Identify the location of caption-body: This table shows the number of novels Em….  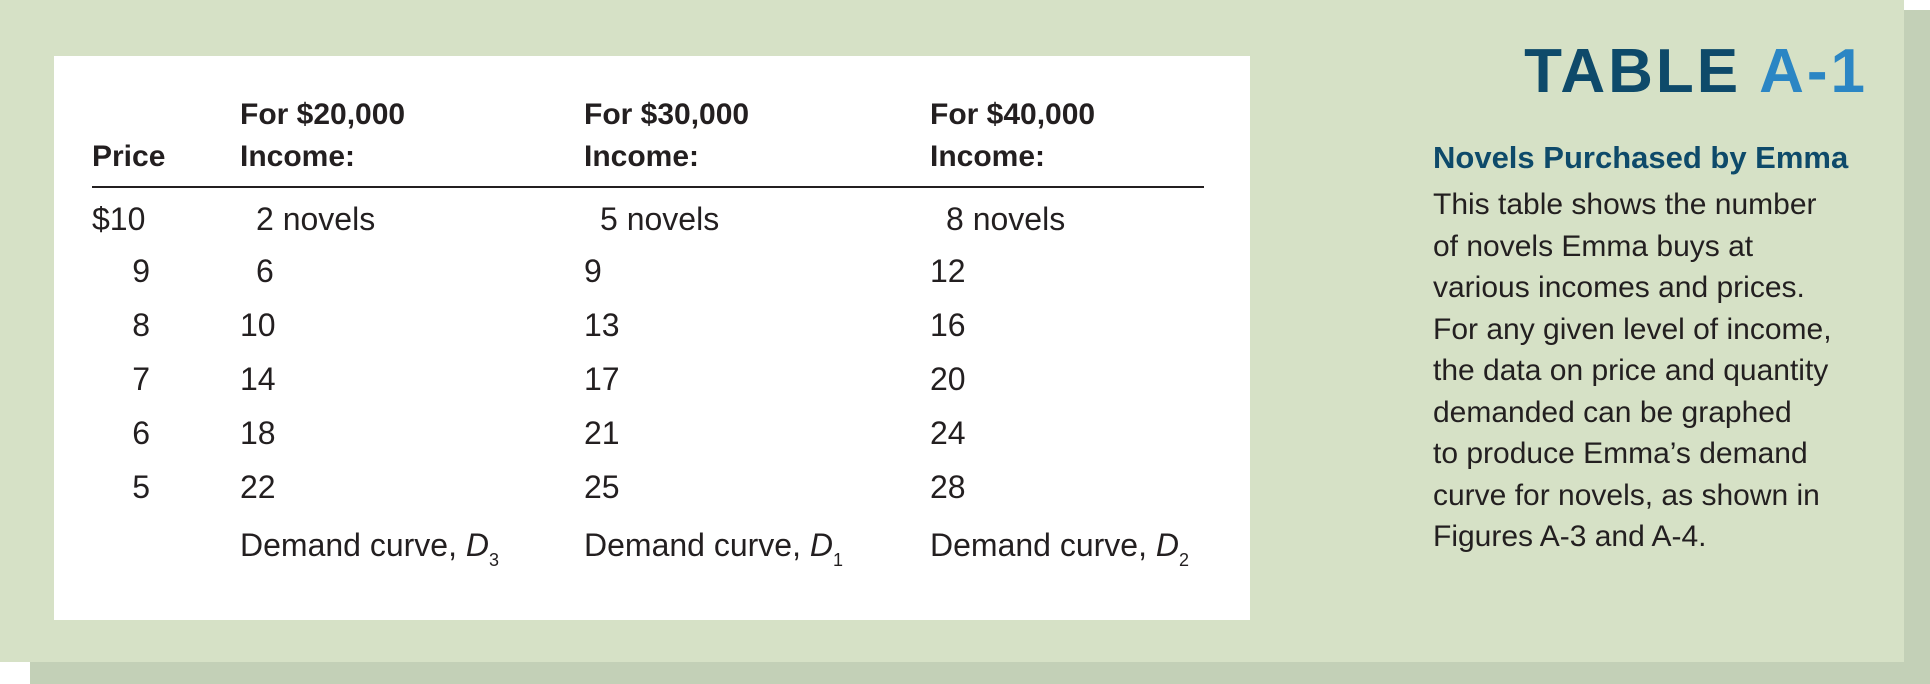
(1658, 371).